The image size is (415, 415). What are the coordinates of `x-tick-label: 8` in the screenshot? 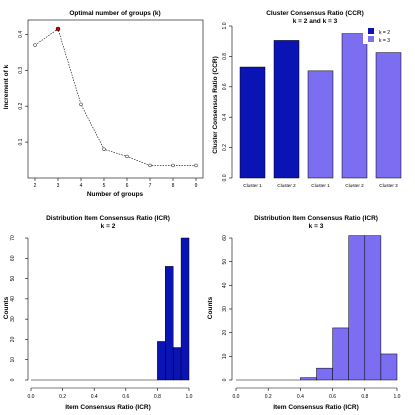 It's located at (173, 186).